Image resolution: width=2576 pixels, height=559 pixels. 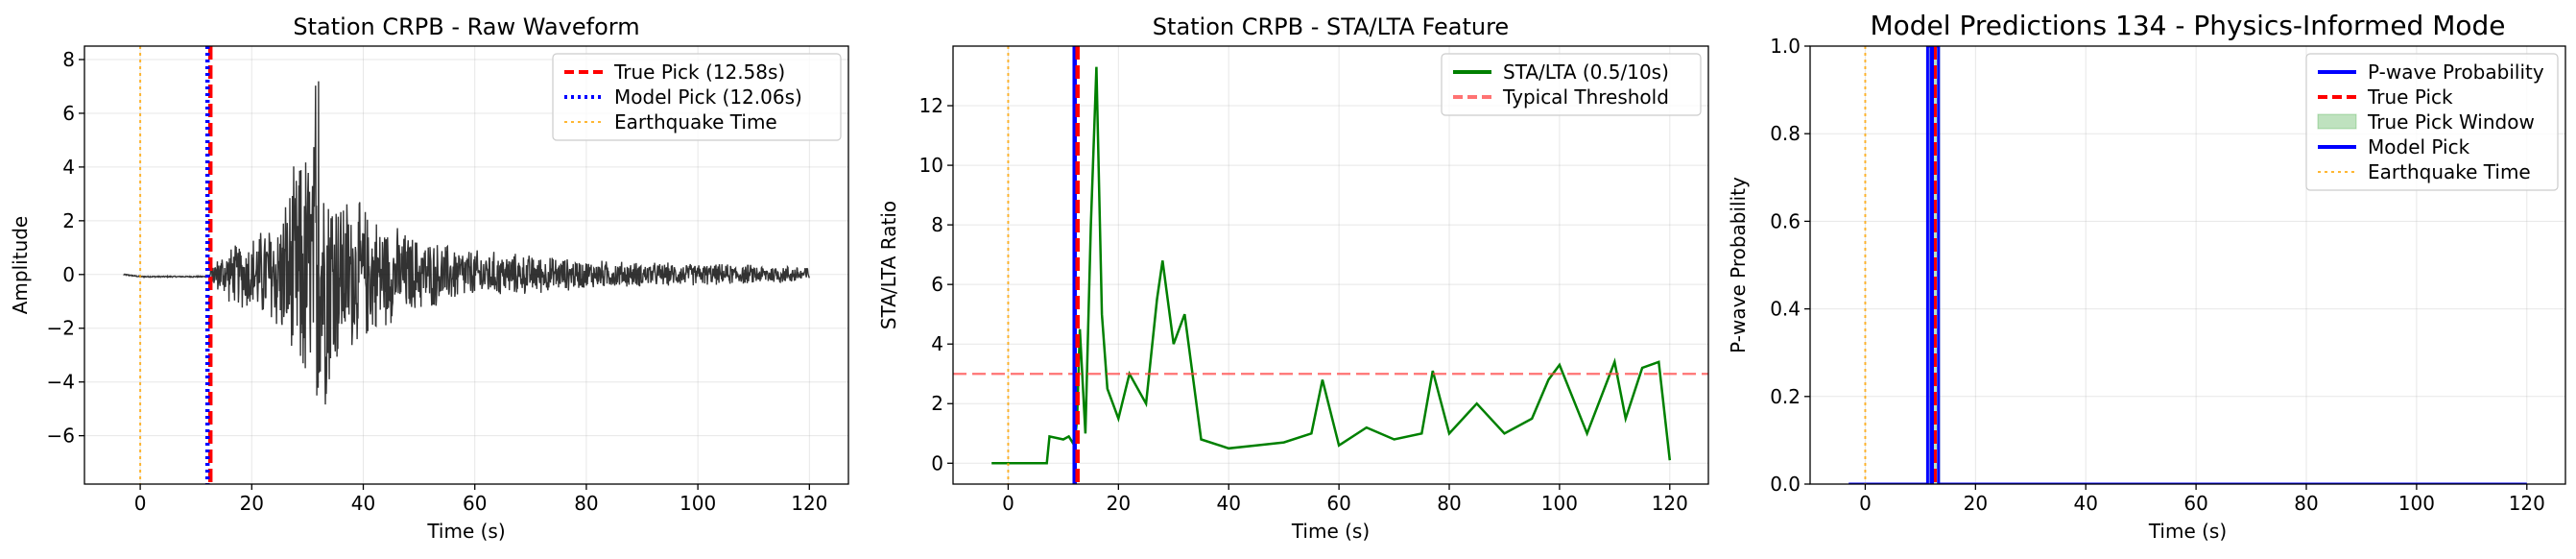 I want to click on y-tick-label: 0.6, so click(x=1785, y=220).